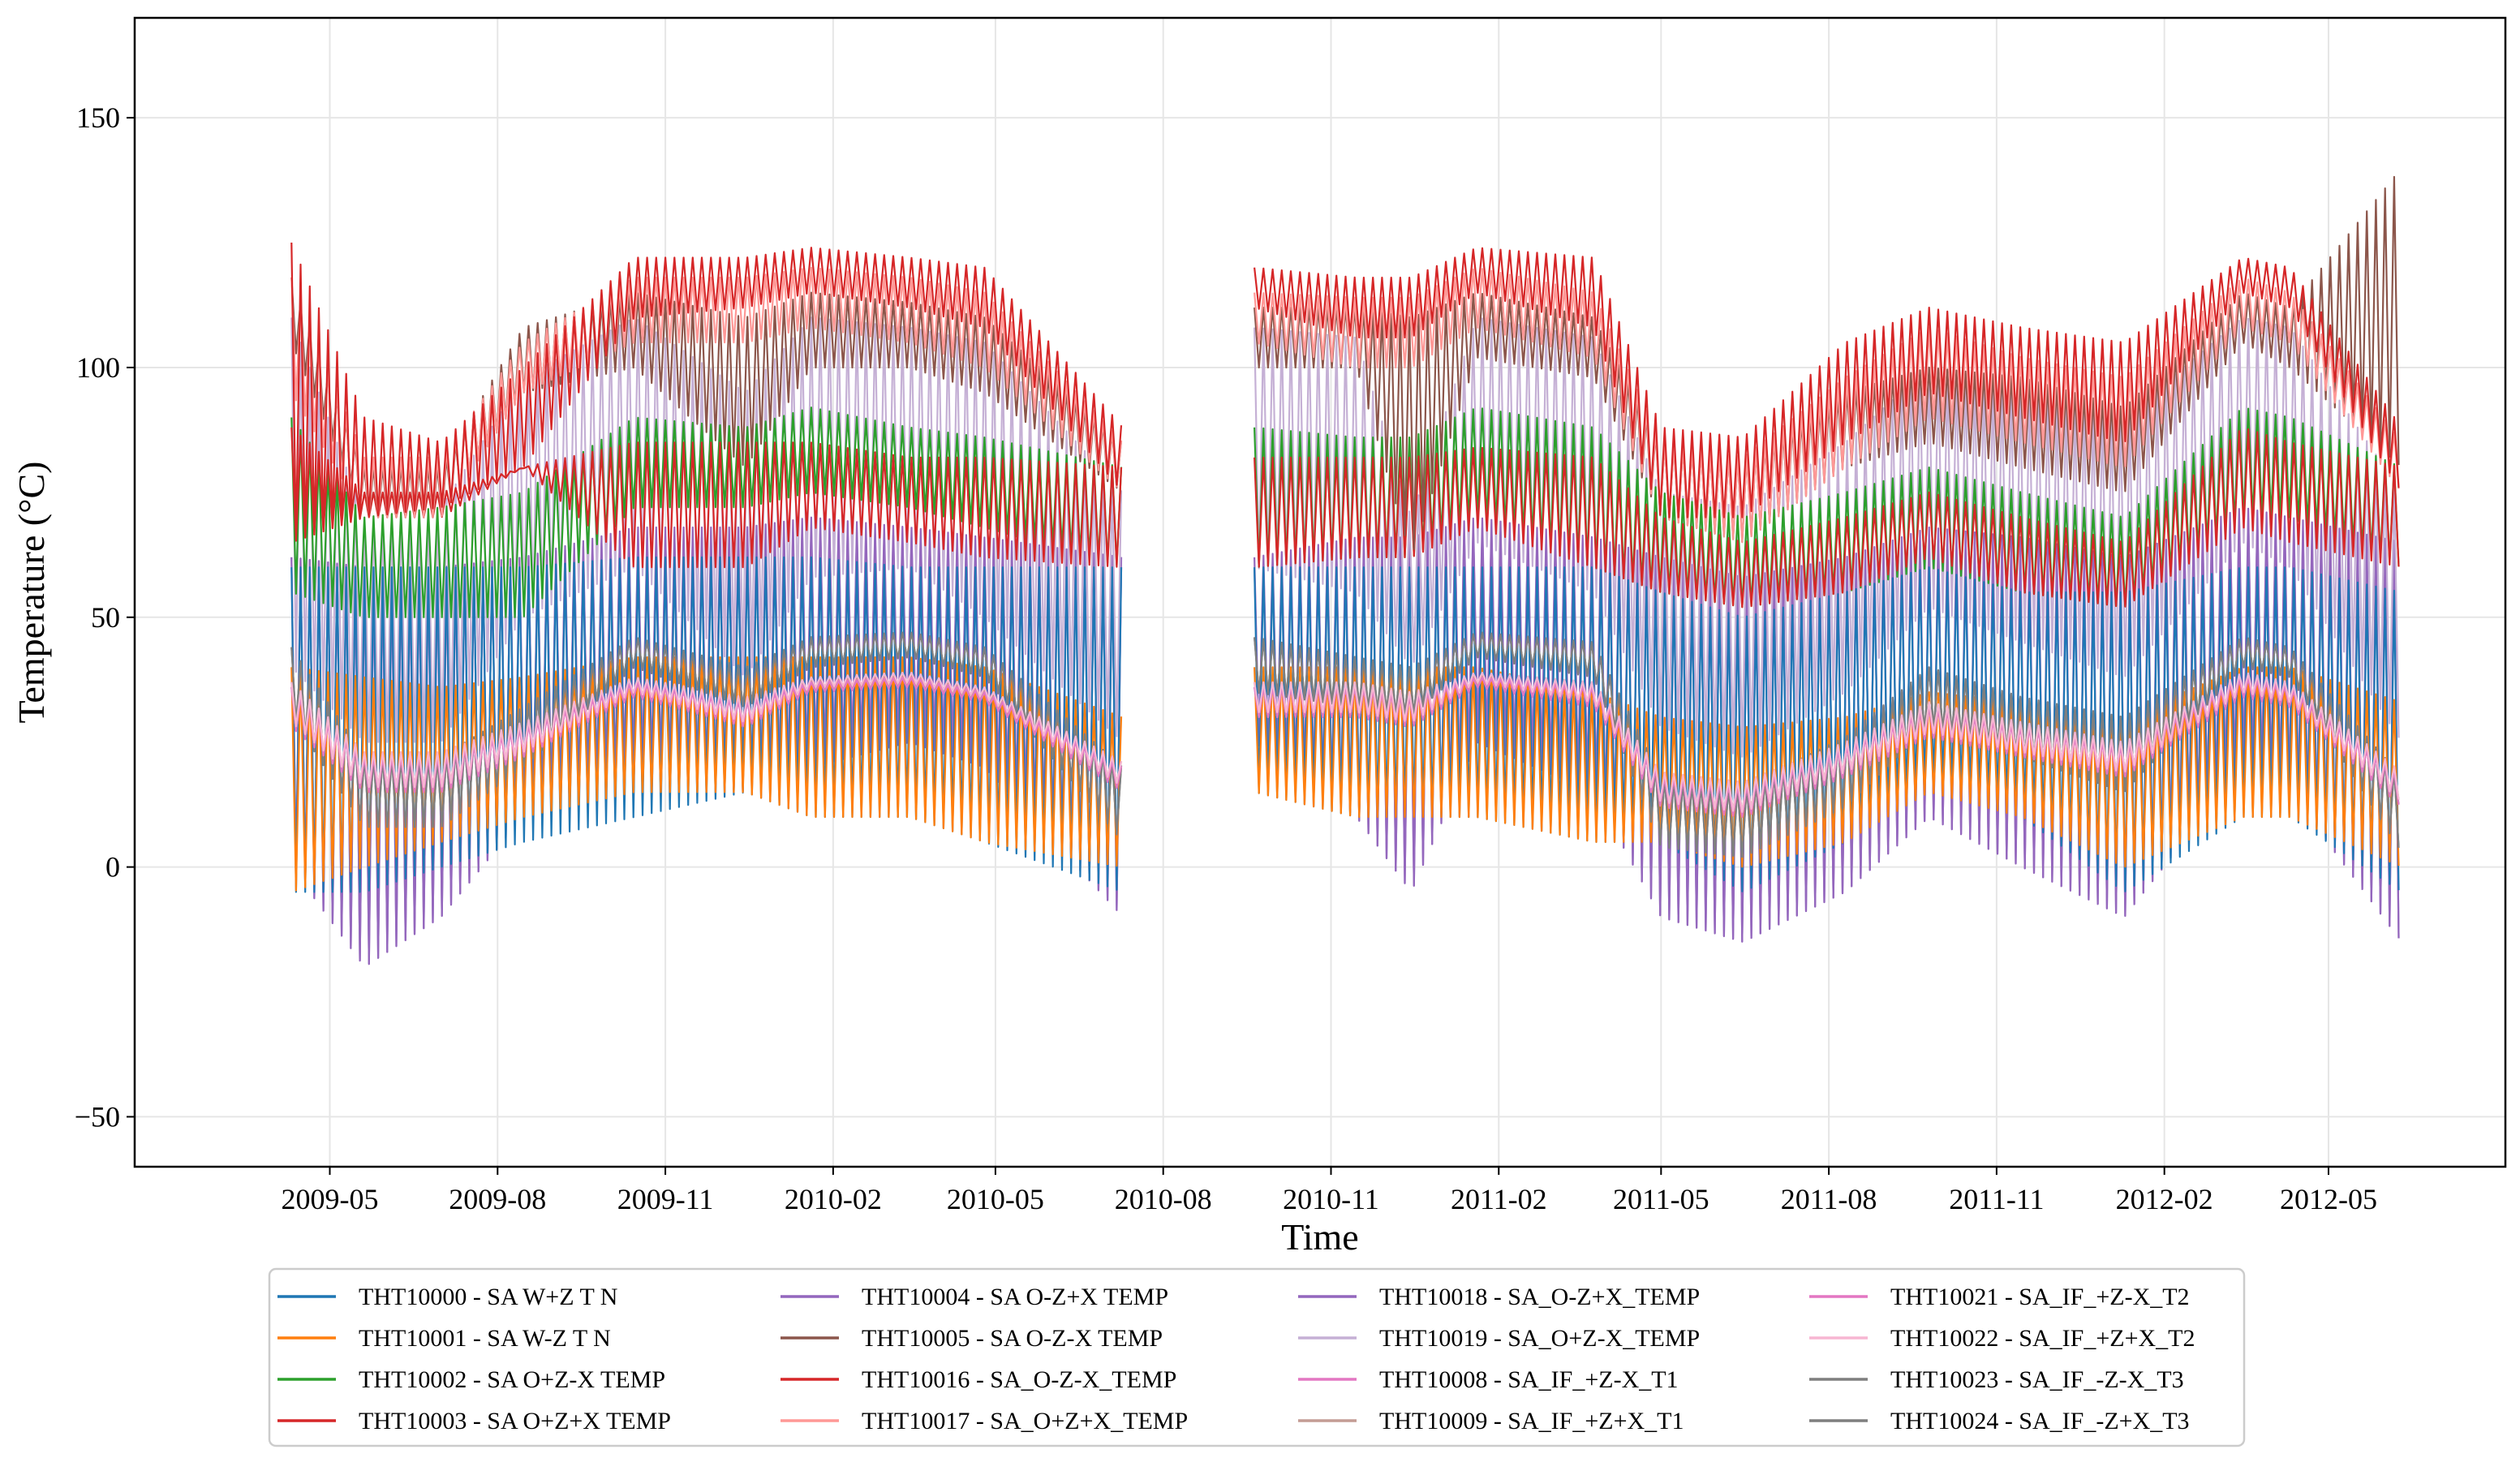 This screenshot has width=2520, height=1458. I want to click on x-tick-label: 2009-11, so click(665, 1199).